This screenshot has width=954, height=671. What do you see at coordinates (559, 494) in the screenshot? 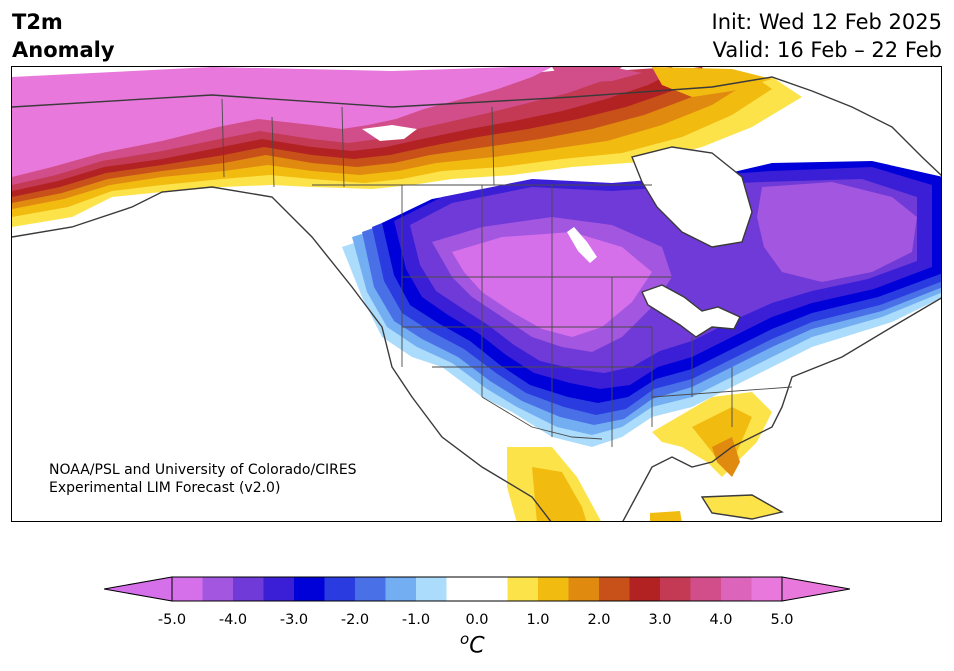
I see `warm-mexico-core` at bounding box center [559, 494].